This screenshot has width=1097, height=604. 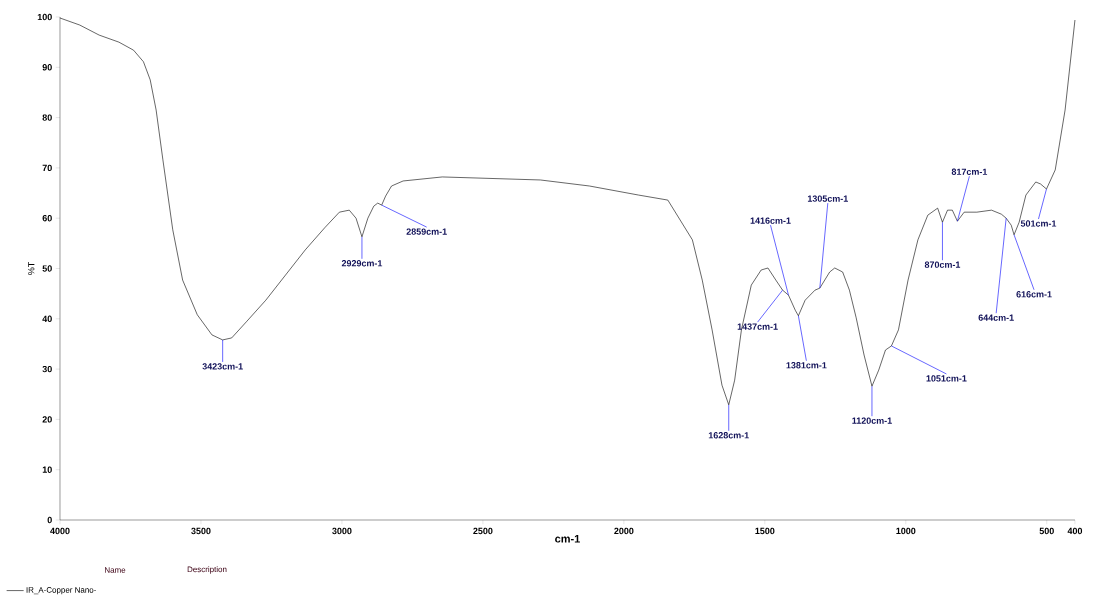 I want to click on x-tick-label: 1000, so click(x=906, y=531).